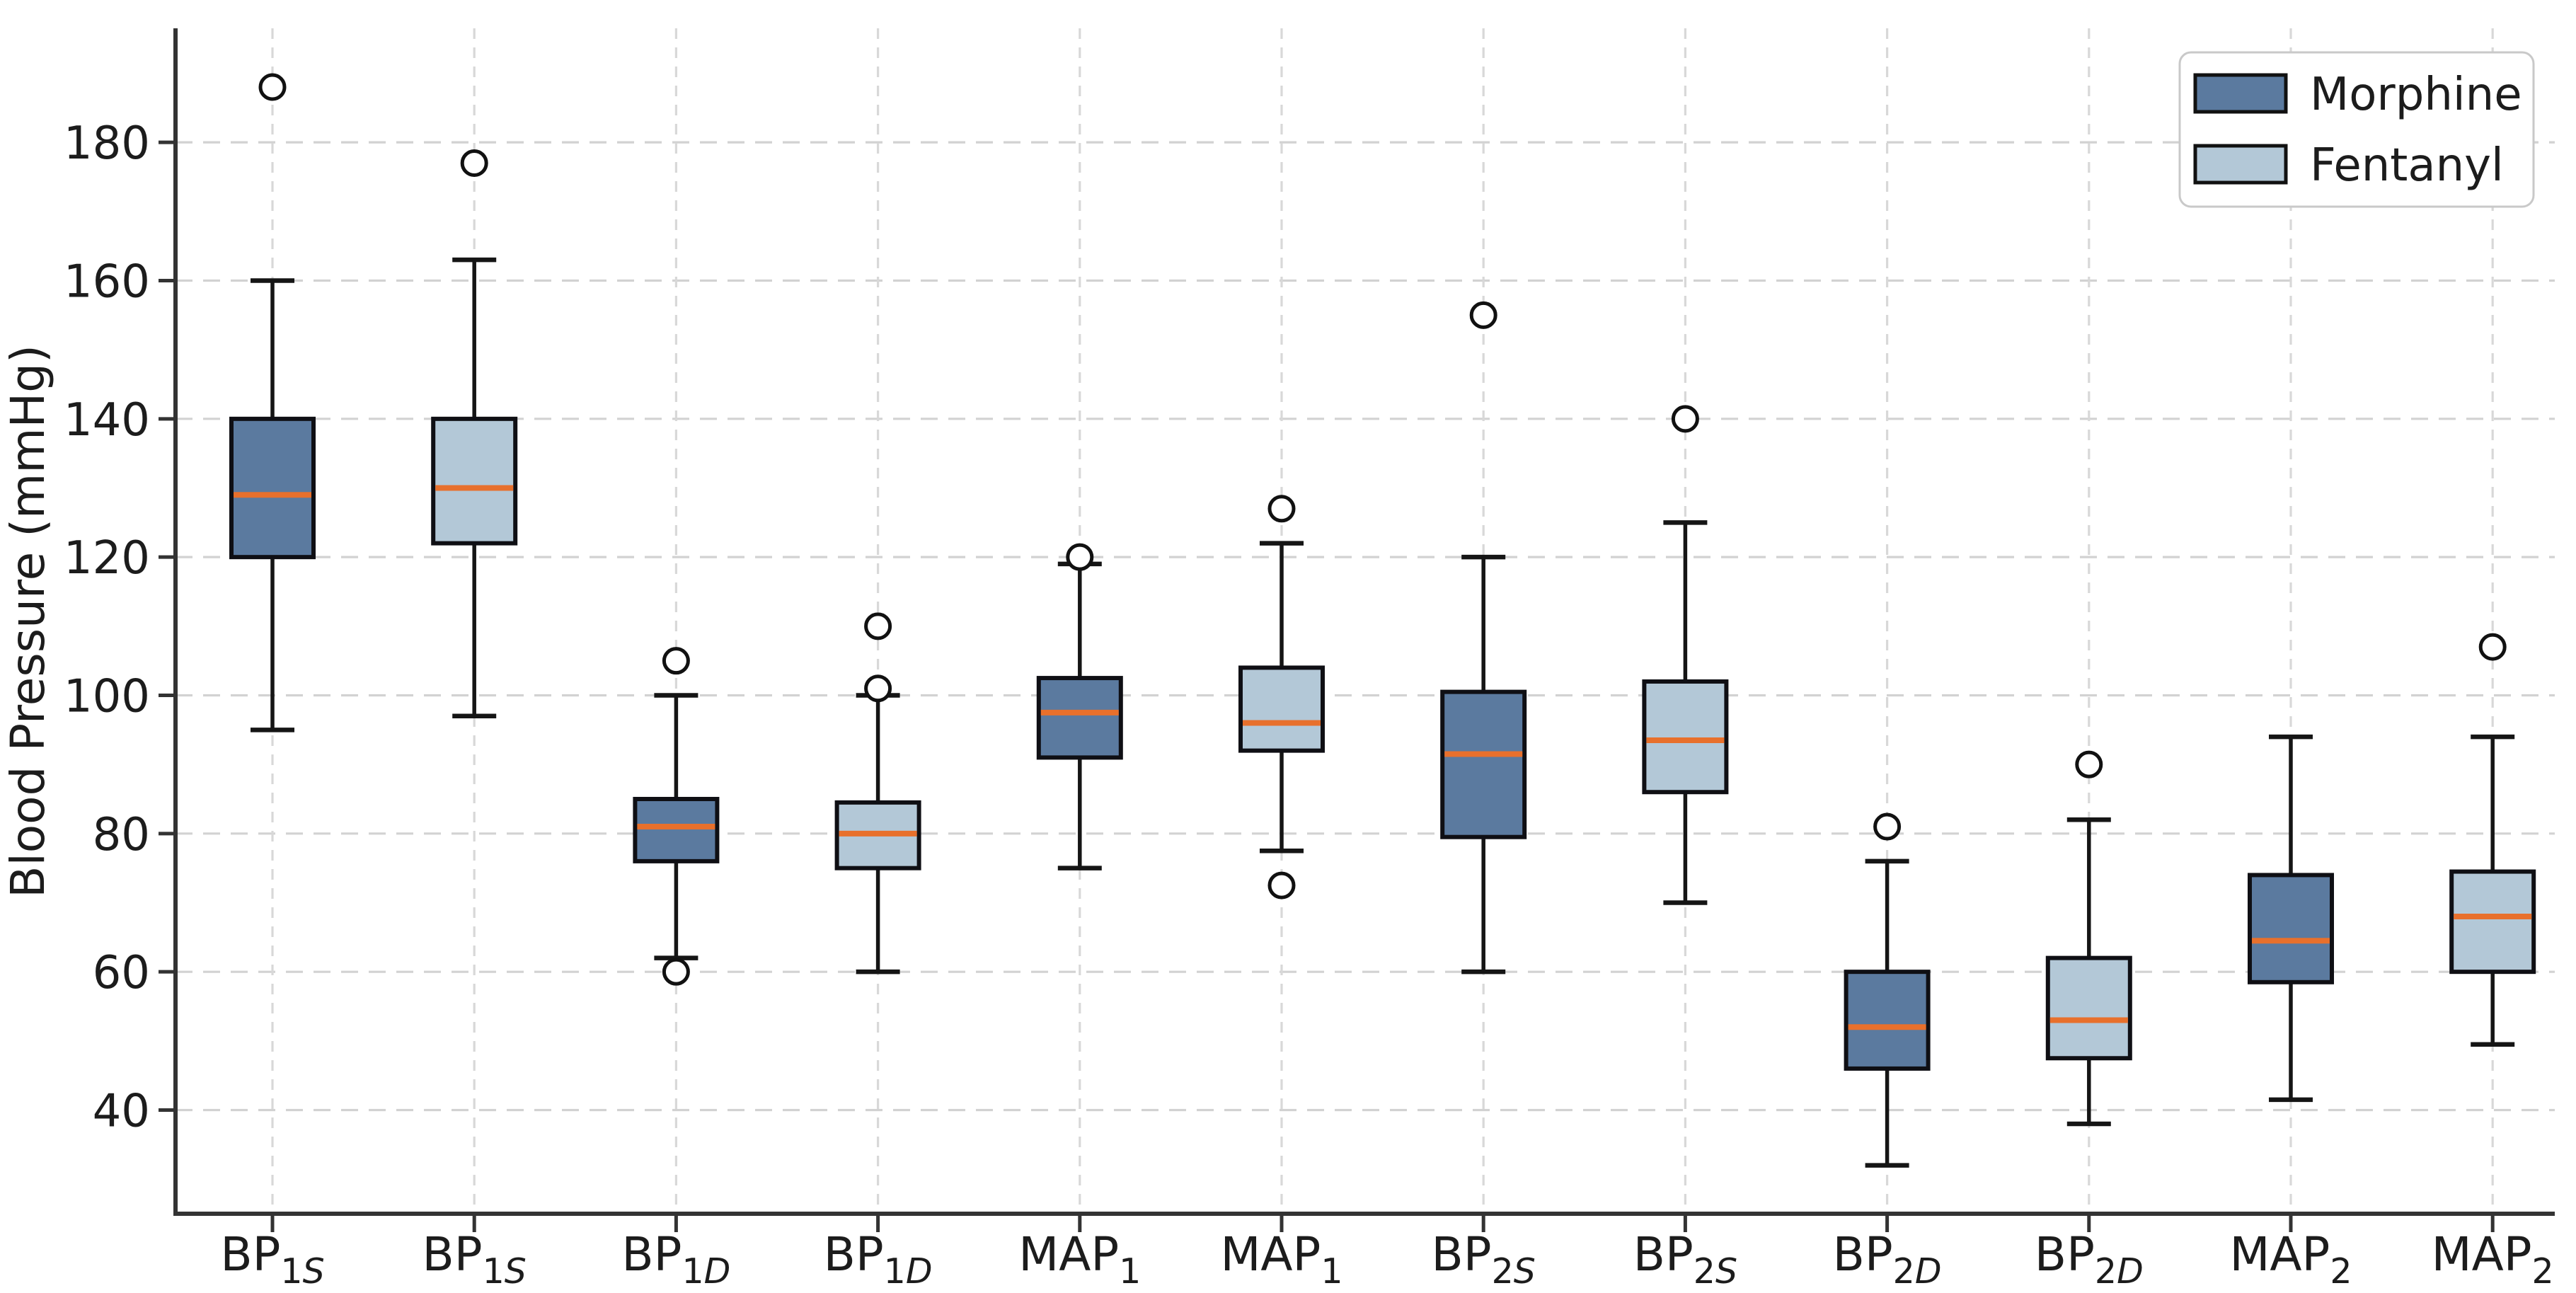 Image resolution: width=2576 pixels, height=1293 pixels. I want to click on legend-label-fentanyl: Fentanyl, so click(2407, 165).